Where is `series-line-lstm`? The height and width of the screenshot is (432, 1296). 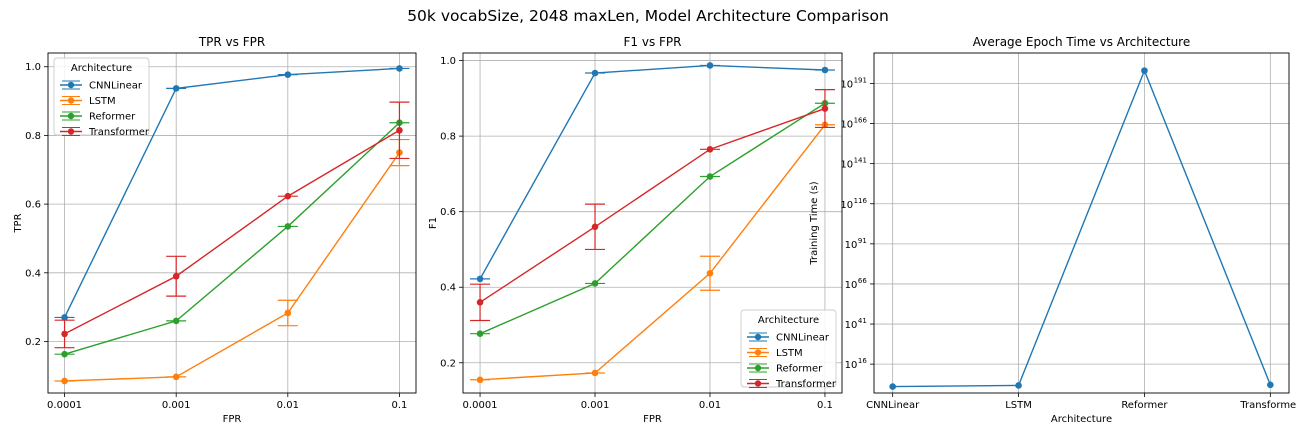 series-line-lstm is located at coordinates (232, 267).